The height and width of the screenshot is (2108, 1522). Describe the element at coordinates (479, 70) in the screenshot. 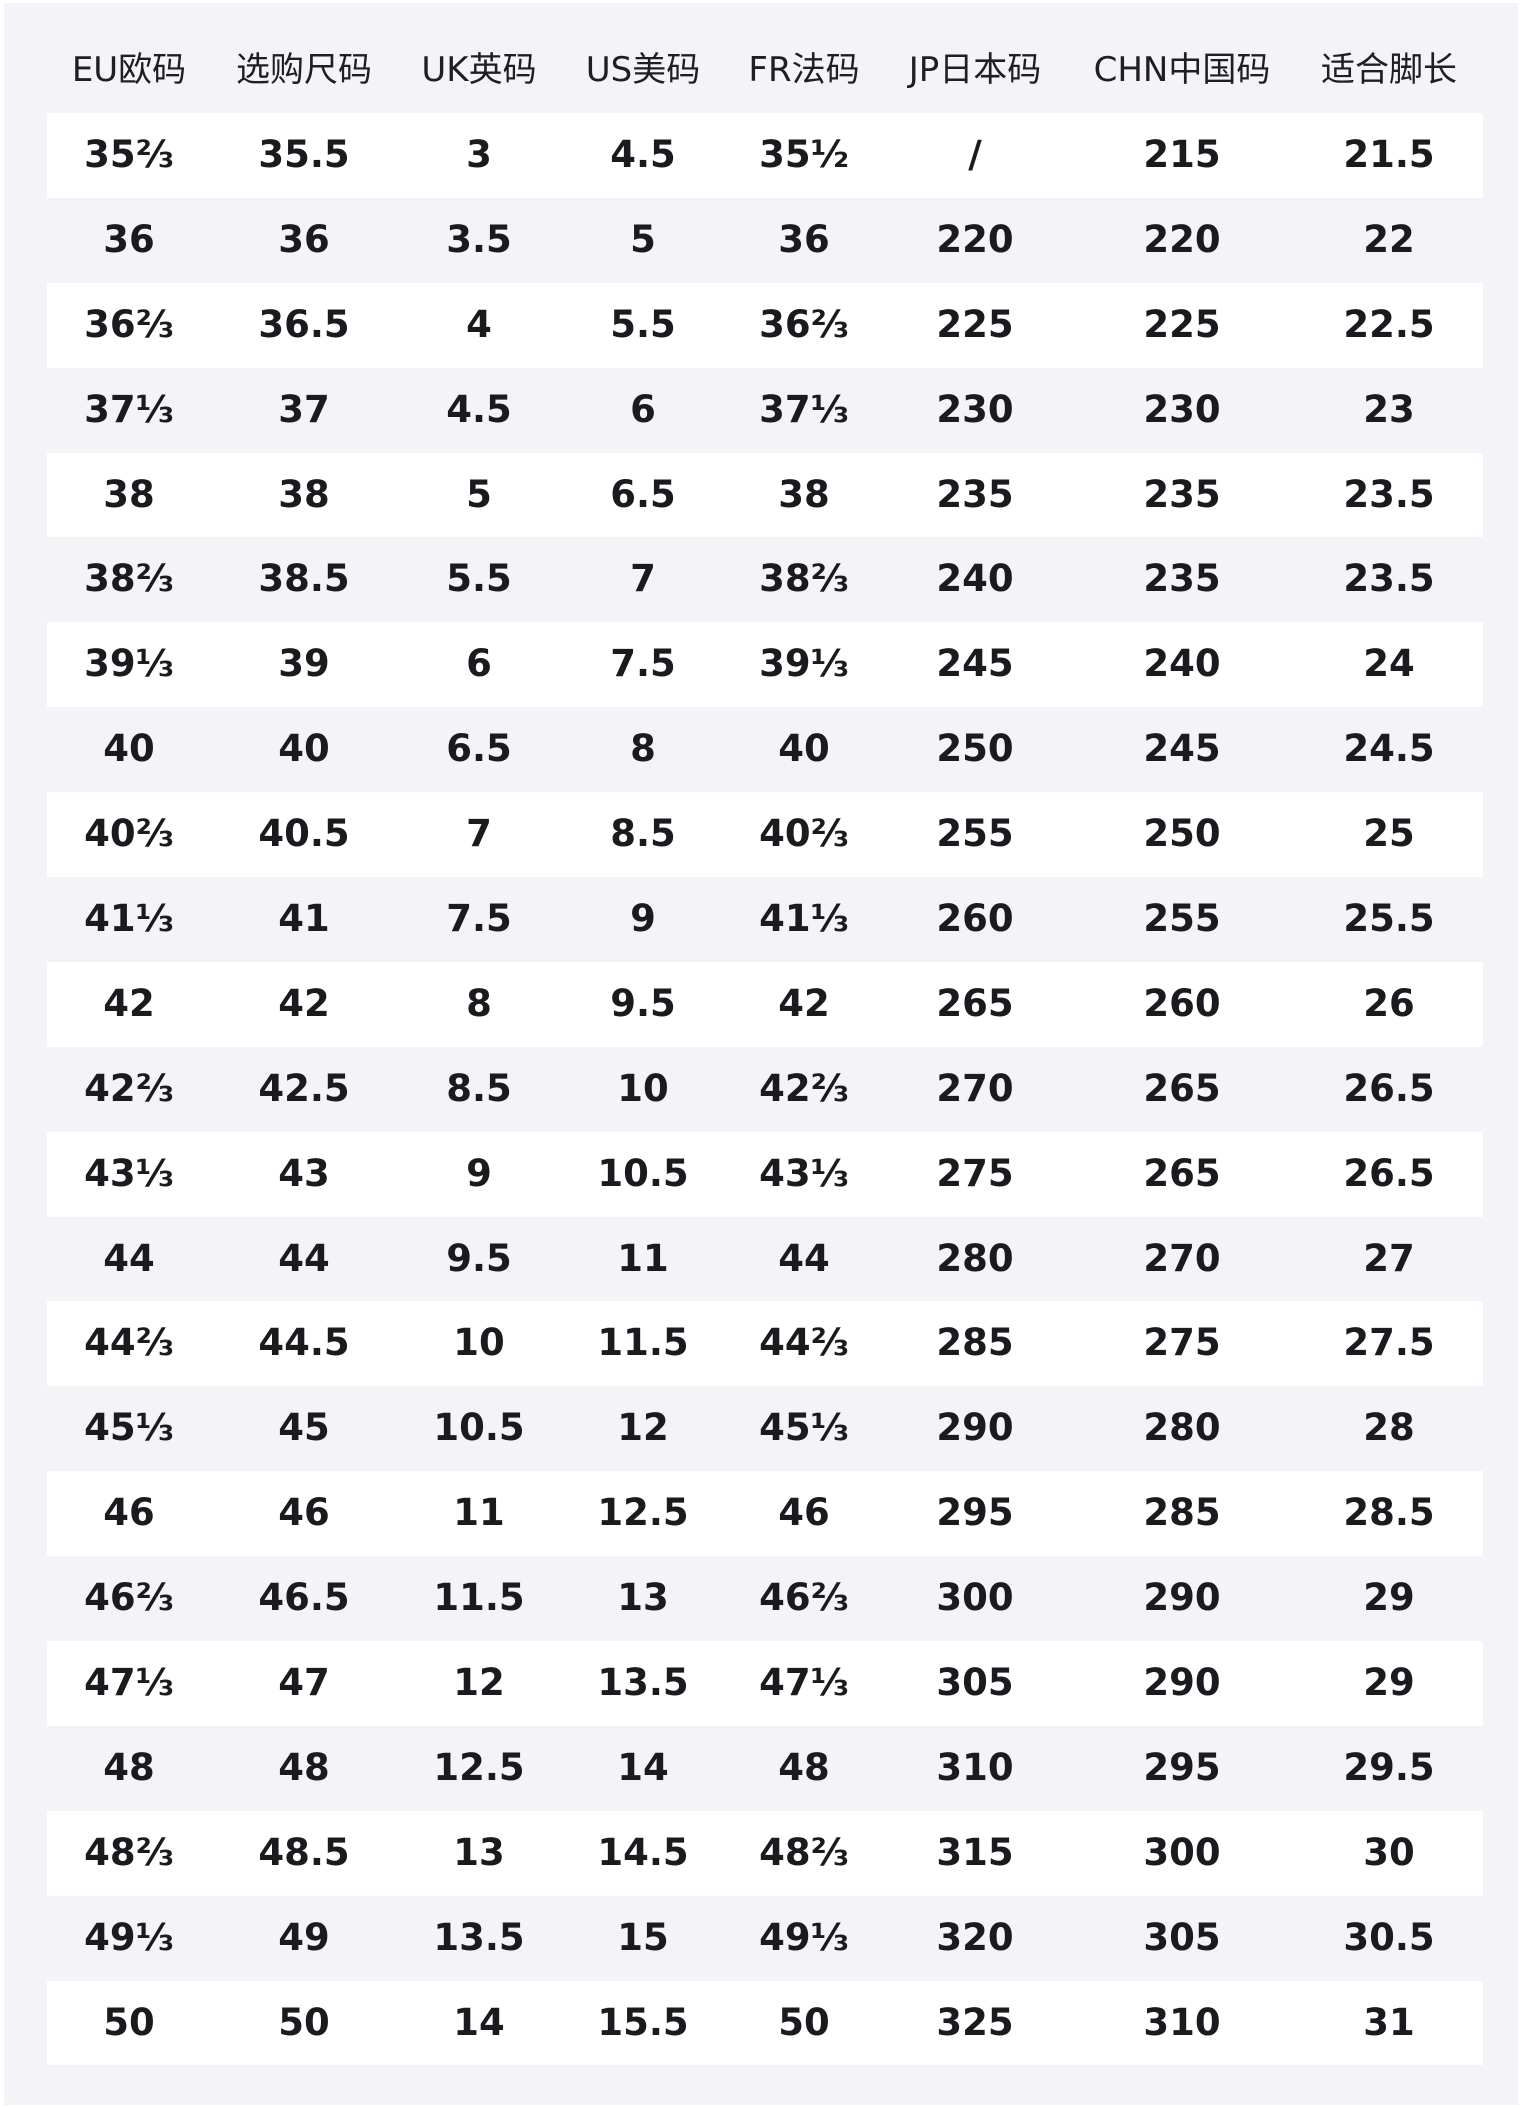

I see `column-header-uk: UK英码` at that location.